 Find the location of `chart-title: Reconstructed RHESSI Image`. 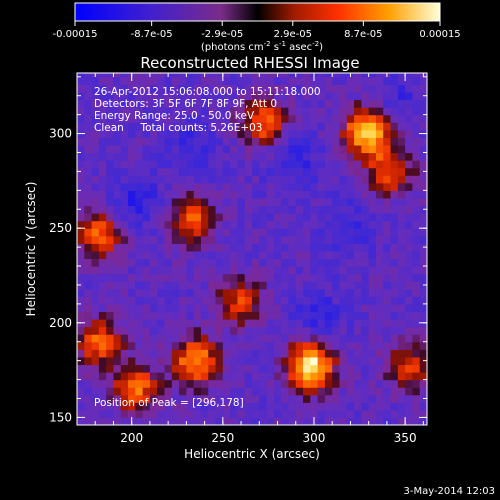

chart-title: Reconstructed RHESSI Image is located at coordinates (249, 63).